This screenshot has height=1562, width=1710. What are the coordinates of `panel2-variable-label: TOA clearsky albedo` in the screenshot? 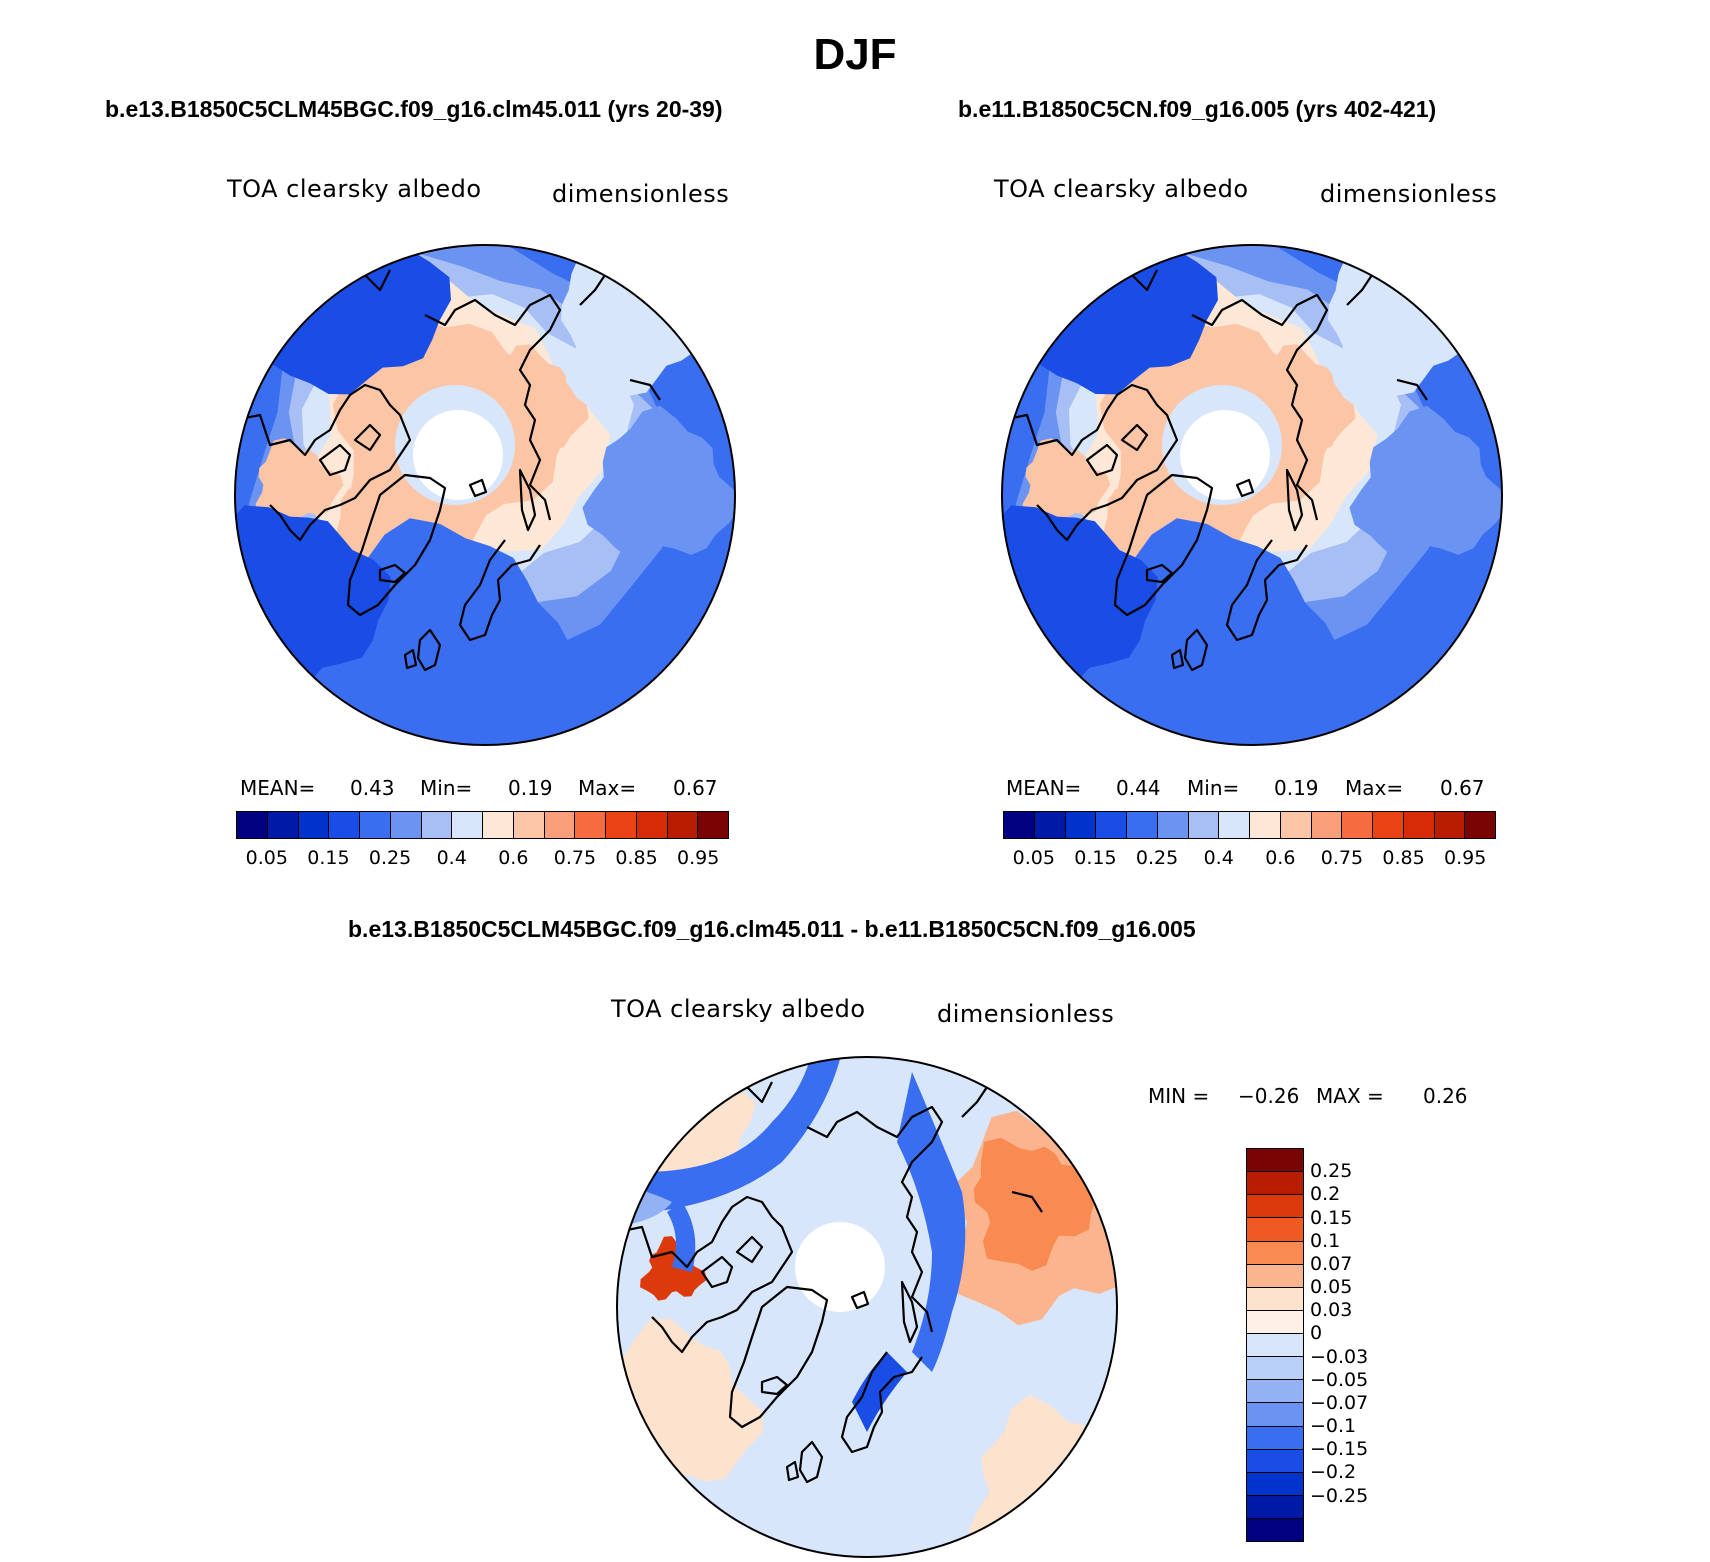 It's located at (1121, 189).